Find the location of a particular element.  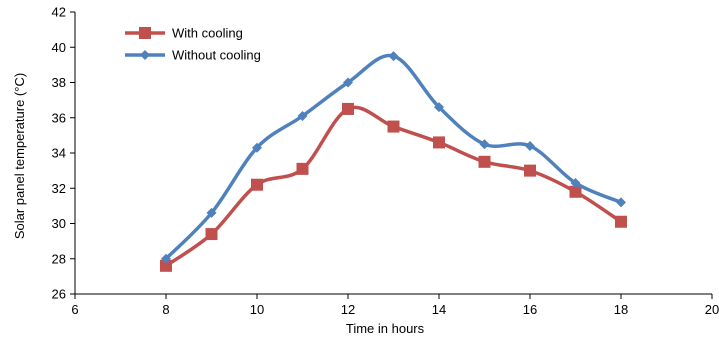

x-tick-label: 12 is located at coordinates (348, 309).